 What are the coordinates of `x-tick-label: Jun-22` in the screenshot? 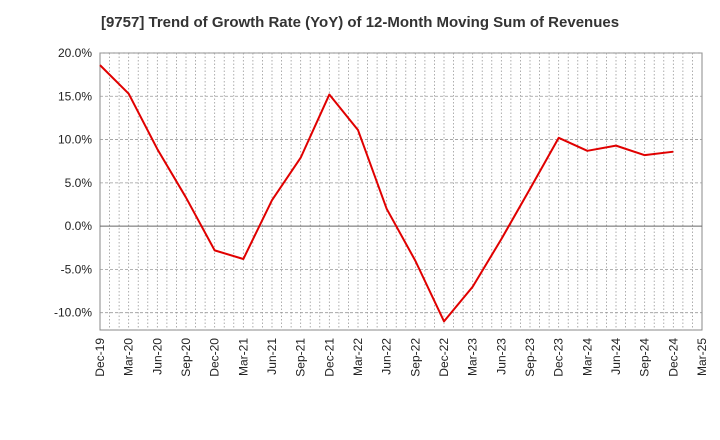 It's located at (387, 356).